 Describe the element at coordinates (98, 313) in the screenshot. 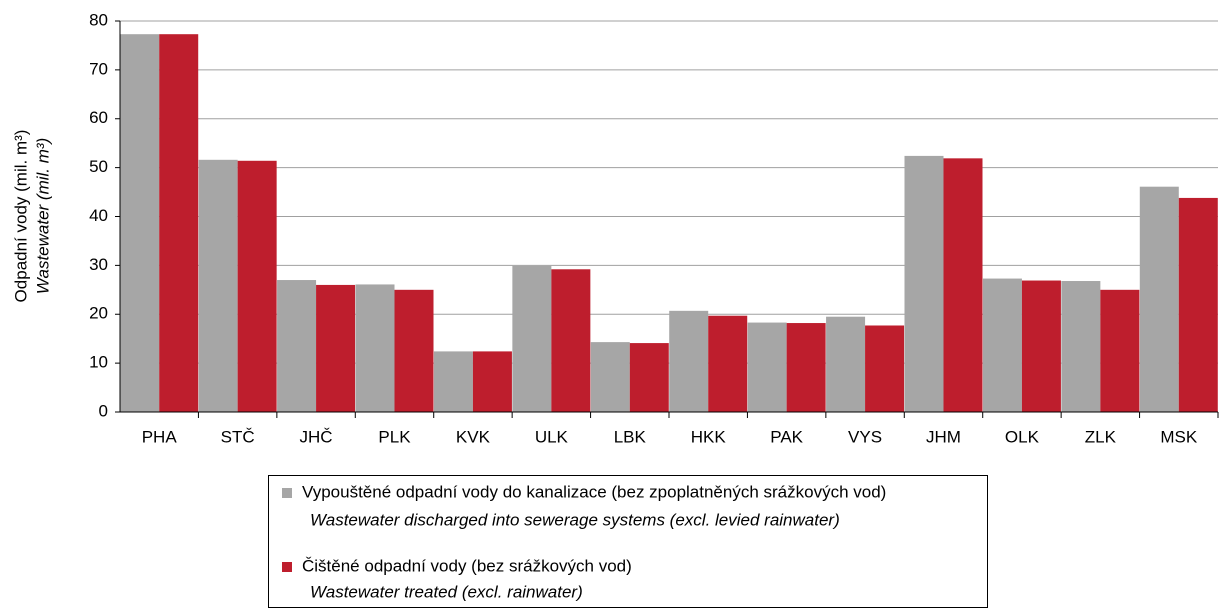

I see `y-tick-label: 20` at that location.